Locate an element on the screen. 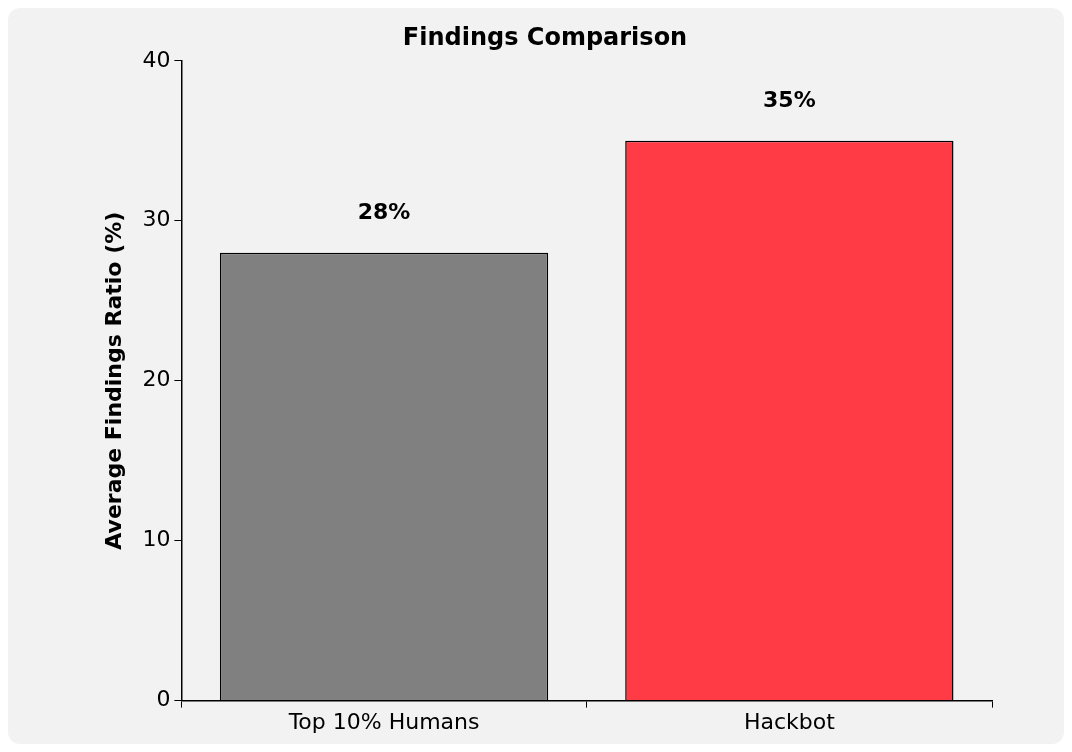 The width and height of the screenshot is (1072, 752). y-tick-label: 20 is located at coordinates (156, 379).